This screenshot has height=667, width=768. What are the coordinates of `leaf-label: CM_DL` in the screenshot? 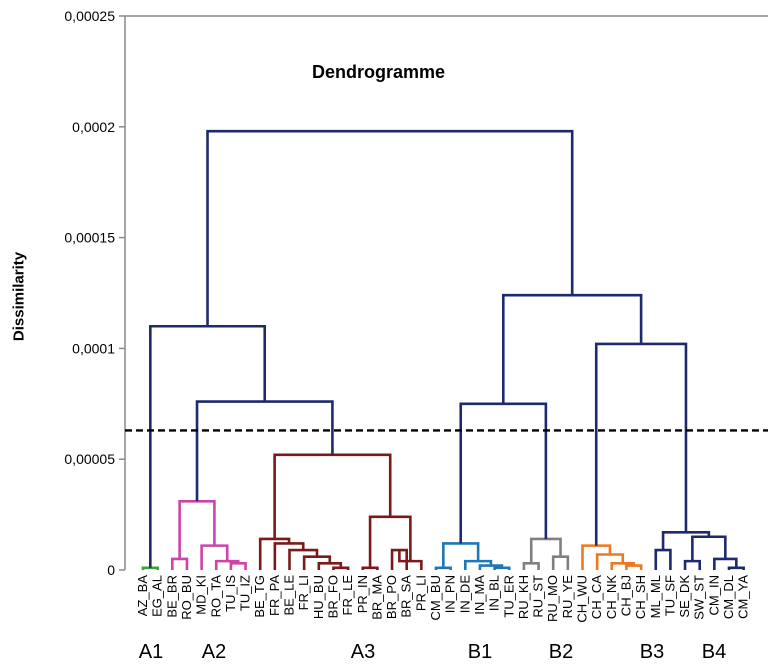 It's located at (728, 597).